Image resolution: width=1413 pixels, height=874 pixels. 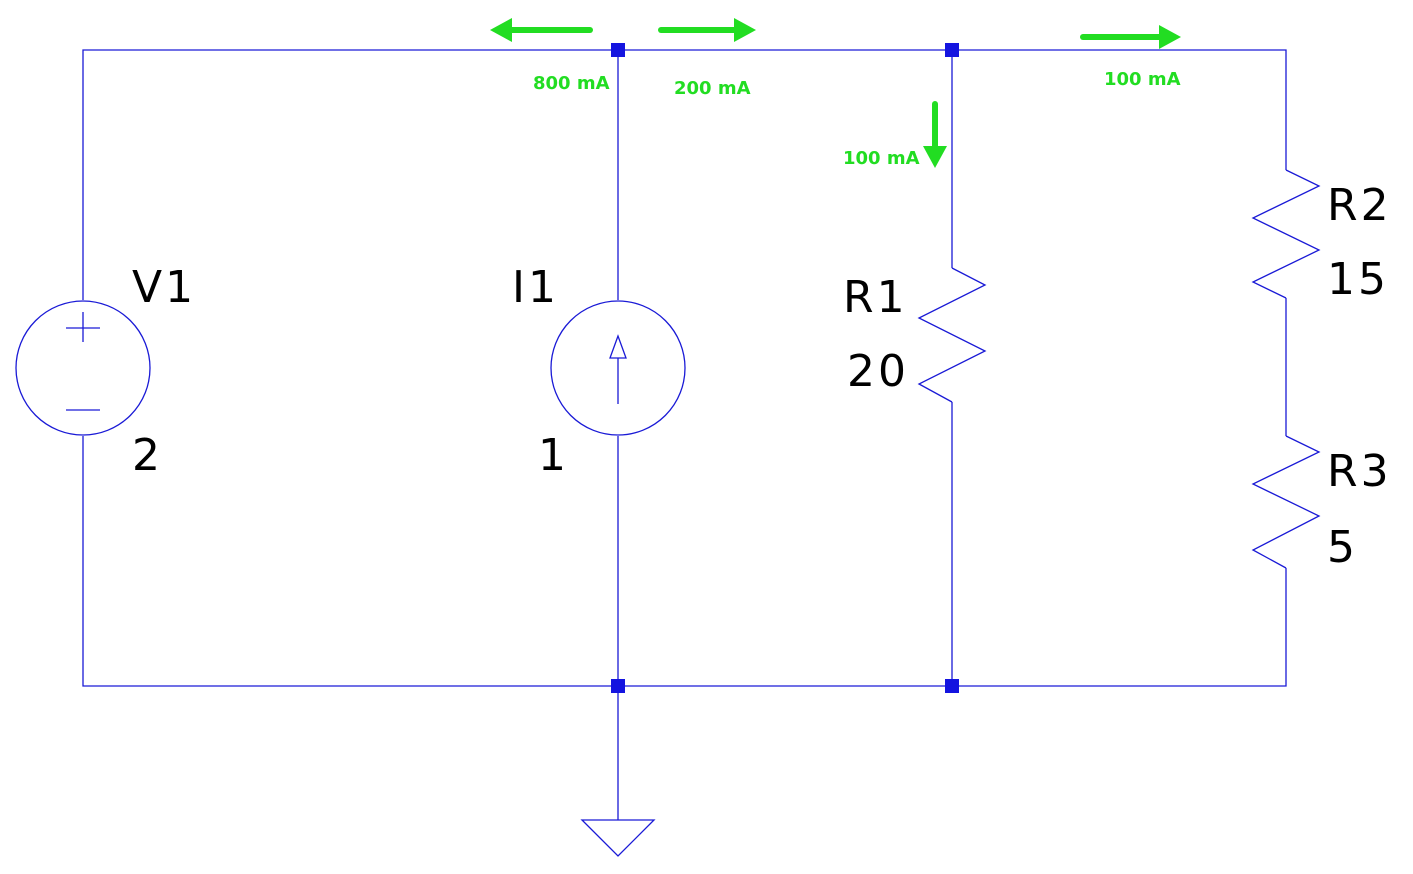 What do you see at coordinates (1358, 279) in the screenshot?
I see `r2-value-label: 15` at bounding box center [1358, 279].